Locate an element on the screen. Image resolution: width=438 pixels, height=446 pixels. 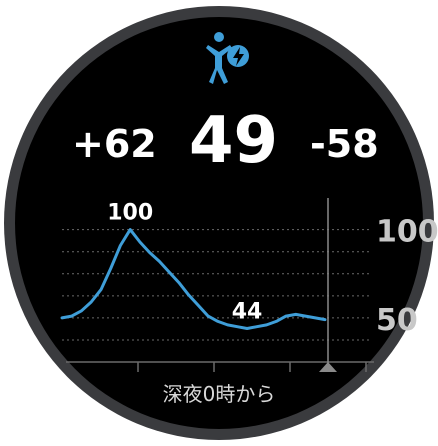
drained-value: -58 is located at coordinates (344, 144).